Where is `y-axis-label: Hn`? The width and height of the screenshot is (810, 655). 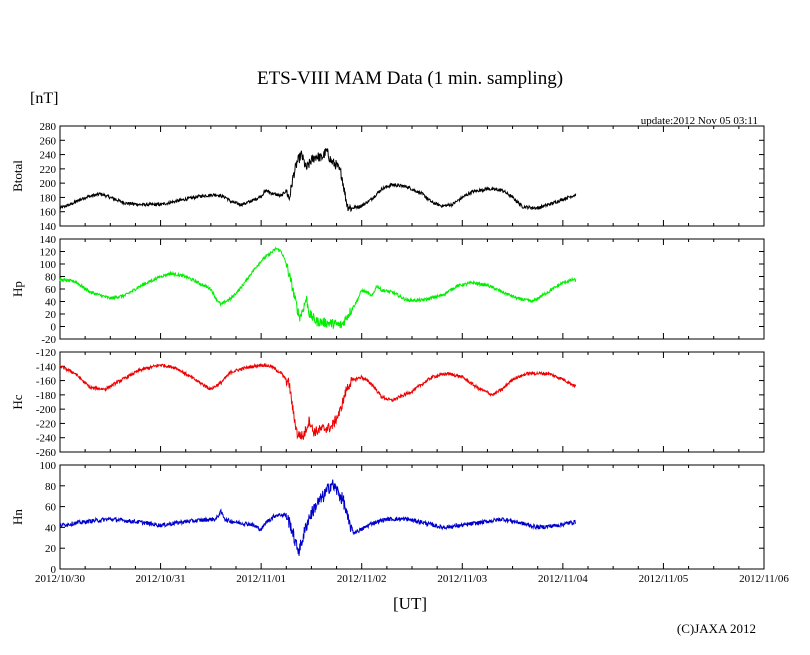 y-axis-label: Hn is located at coordinates (17, 517).